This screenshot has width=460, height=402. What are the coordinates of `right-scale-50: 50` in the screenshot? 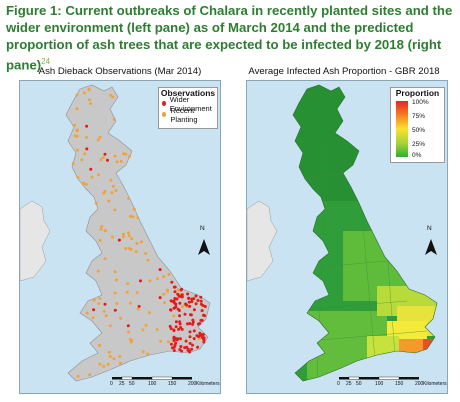 It's located at (359, 384).